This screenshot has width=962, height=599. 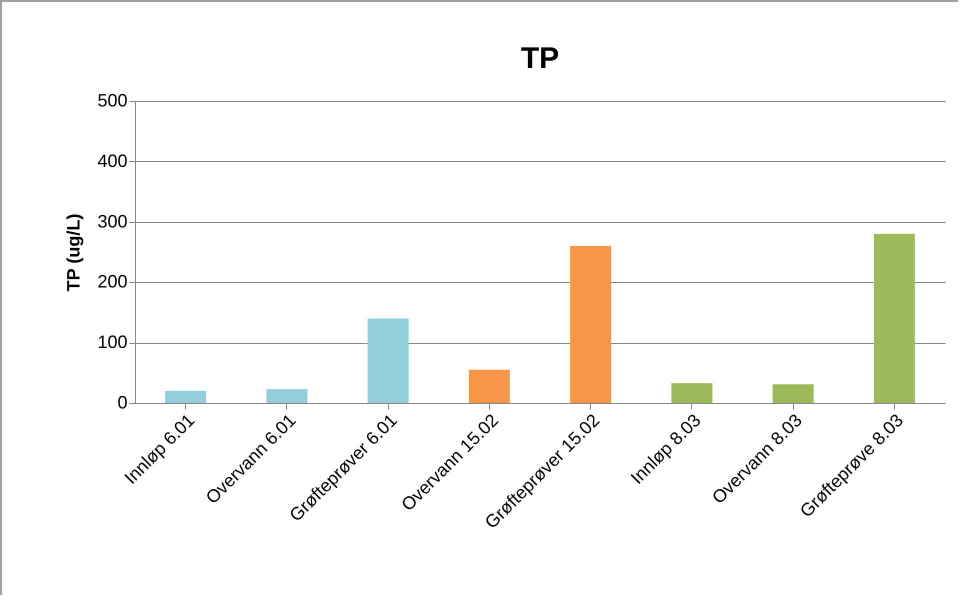 What do you see at coordinates (112, 282) in the screenshot?
I see `y-tick-label: 200` at bounding box center [112, 282].